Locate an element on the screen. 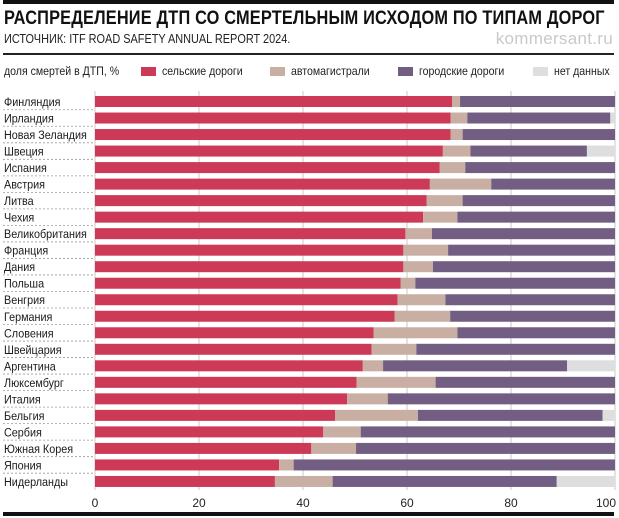 The width and height of the screenshot is (619, 518). category-label: Люксембург is located at coordinates (34, 383).